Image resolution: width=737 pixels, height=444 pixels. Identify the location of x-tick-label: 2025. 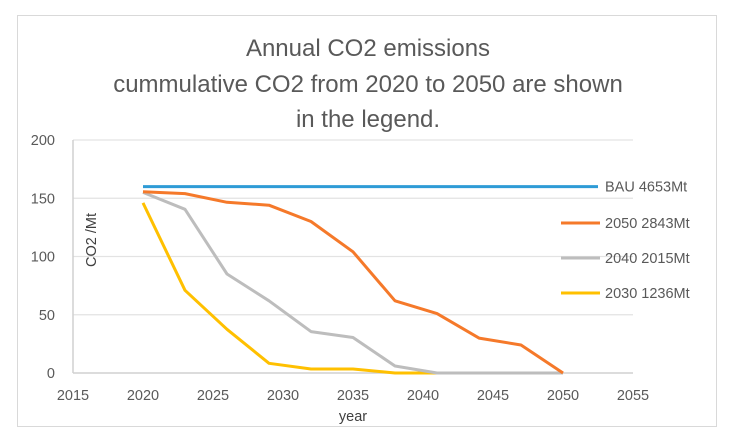
(213, 396).